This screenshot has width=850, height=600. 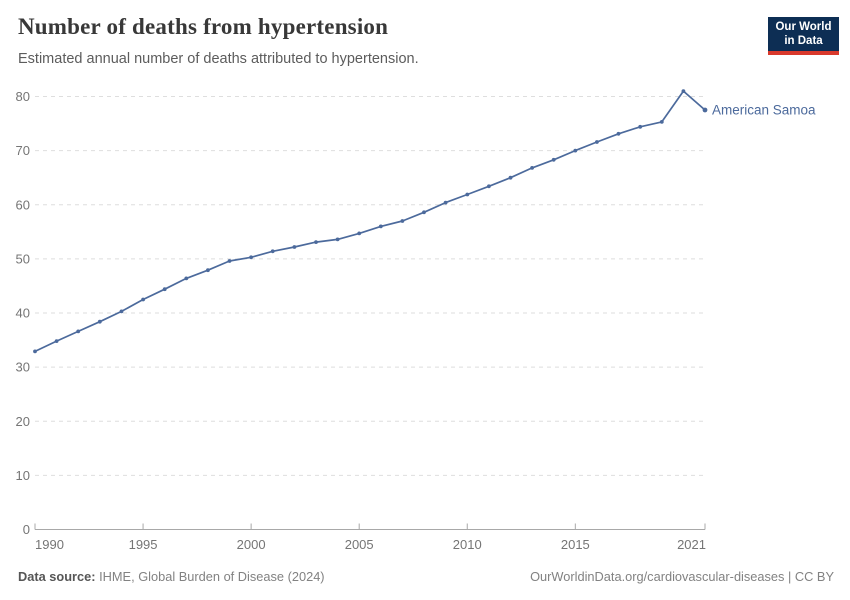 I want to click on data-point-2012, so click(x=510, y=177).